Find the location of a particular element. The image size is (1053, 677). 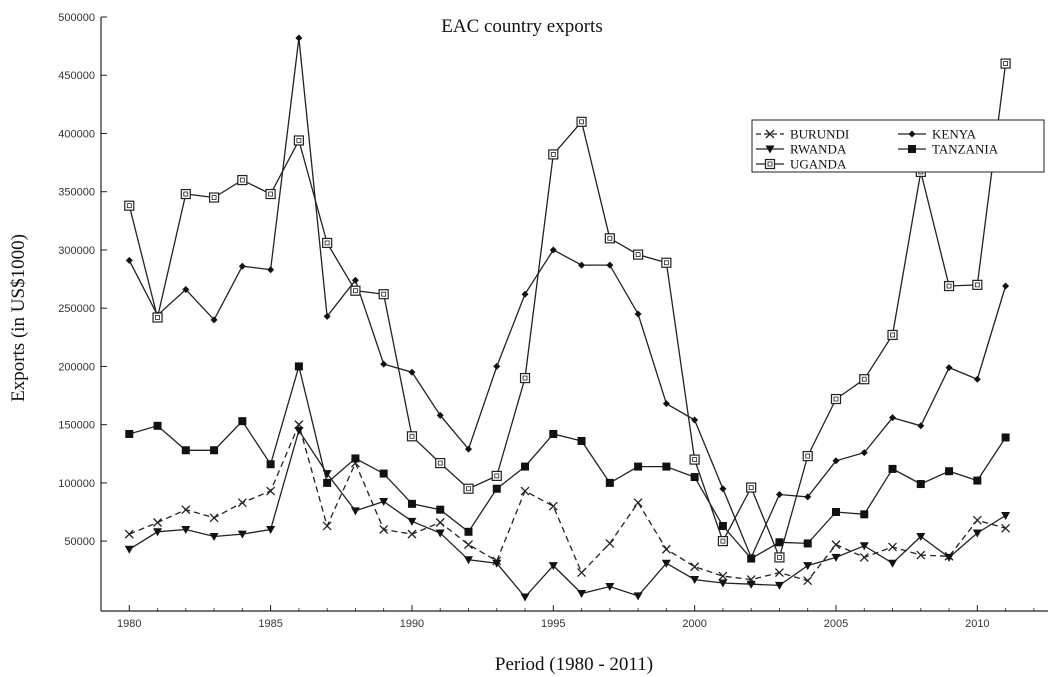

legend-marker-uganda-inner is located at coordinates (770, 164).